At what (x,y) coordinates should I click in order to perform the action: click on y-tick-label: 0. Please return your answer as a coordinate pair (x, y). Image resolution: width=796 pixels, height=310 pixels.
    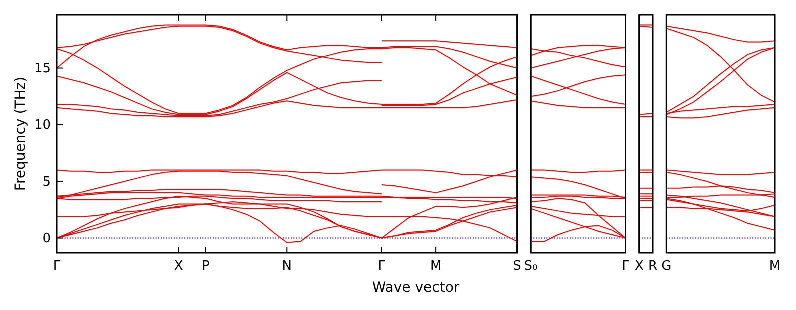
    Looking at the image, I should click on (46, 238).